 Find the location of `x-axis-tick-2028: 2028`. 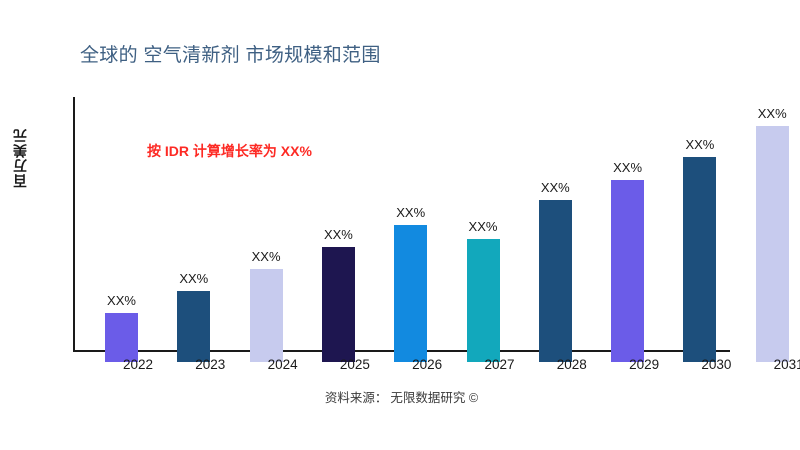

x-axis-tick-2028: 2028 is located at coordinates (571, 364).